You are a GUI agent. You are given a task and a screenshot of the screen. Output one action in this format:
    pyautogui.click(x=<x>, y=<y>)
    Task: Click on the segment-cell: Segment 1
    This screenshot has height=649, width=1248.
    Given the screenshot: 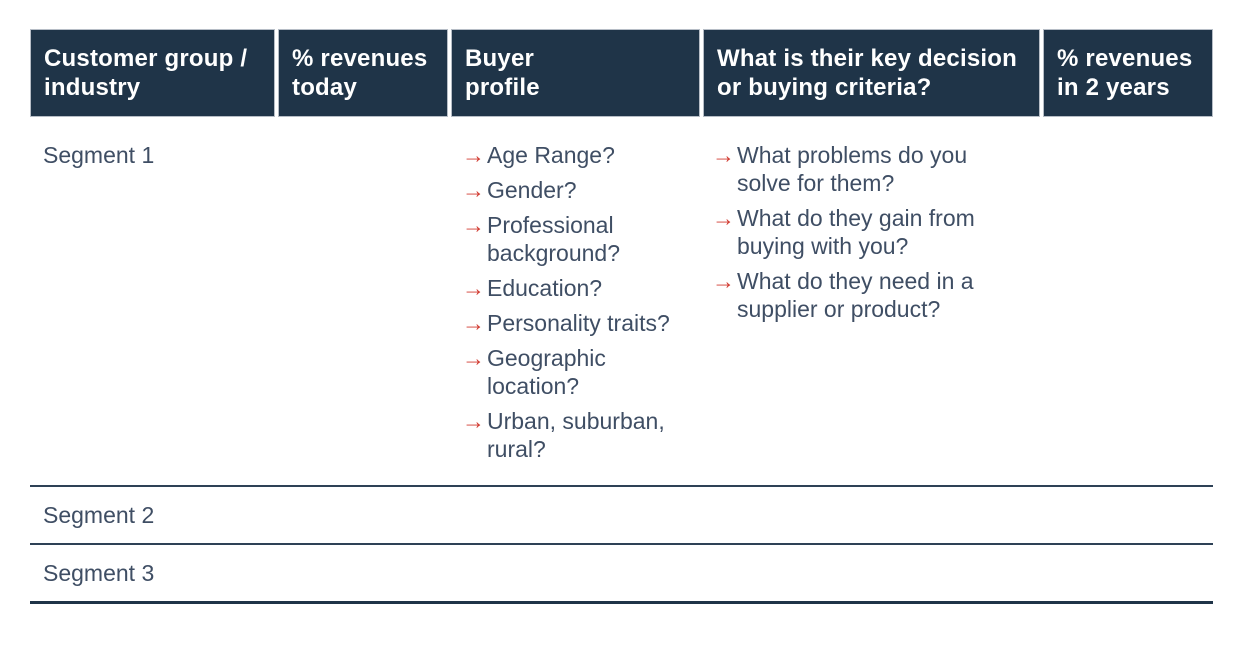 What is the action you would take?
    pyautogui.click(x=154, y=313)
    